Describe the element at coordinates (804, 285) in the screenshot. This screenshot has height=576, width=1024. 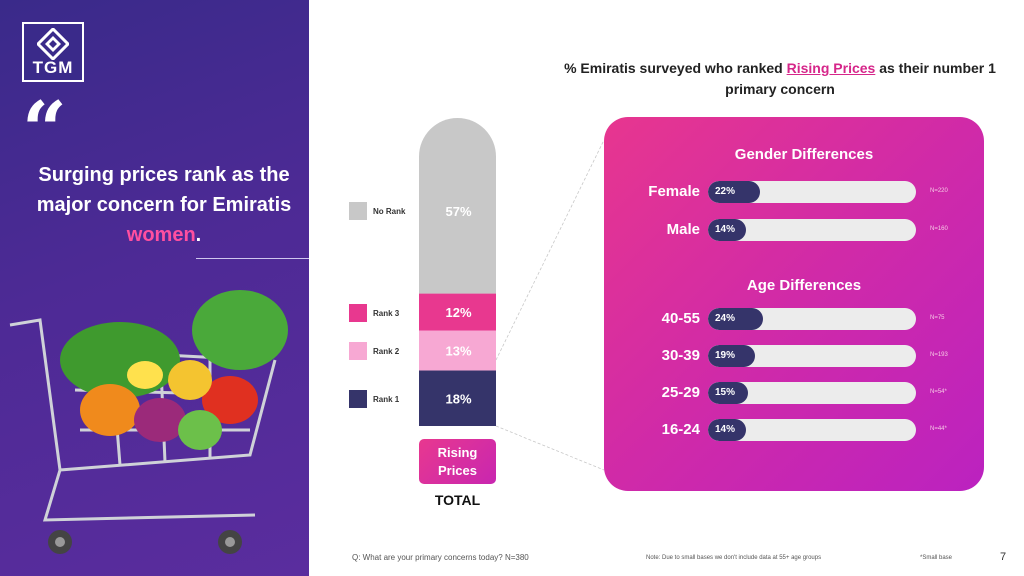
I see `age-title: Age Differences` at that location.